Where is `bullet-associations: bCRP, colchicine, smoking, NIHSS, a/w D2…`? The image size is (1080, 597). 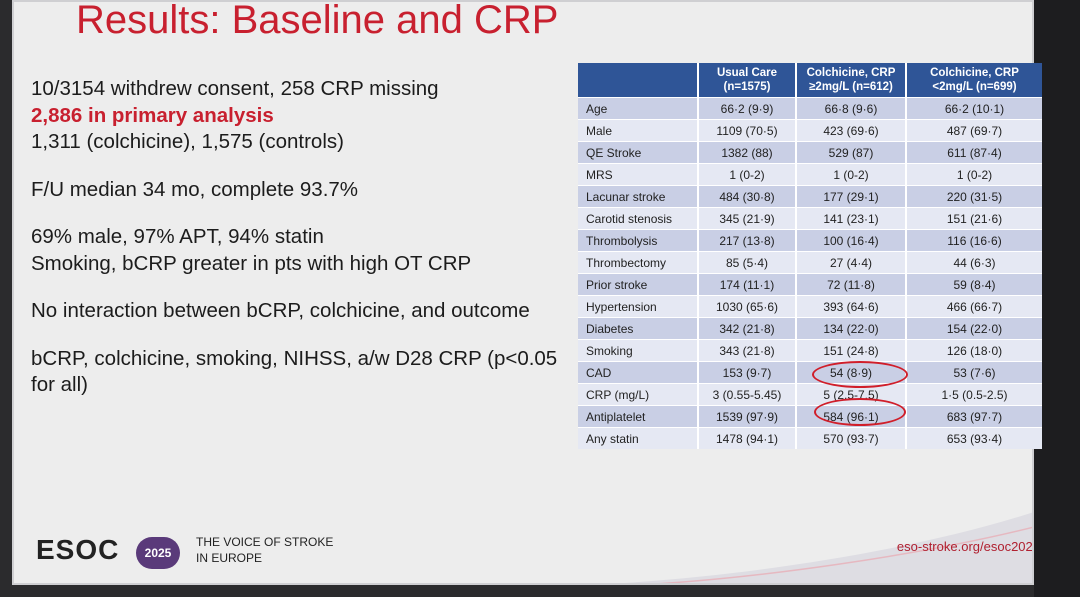 bullet-associations: bCRP, colchicine, smoking, NIHSS, a/w D2… is located at coordinates (294, 358).